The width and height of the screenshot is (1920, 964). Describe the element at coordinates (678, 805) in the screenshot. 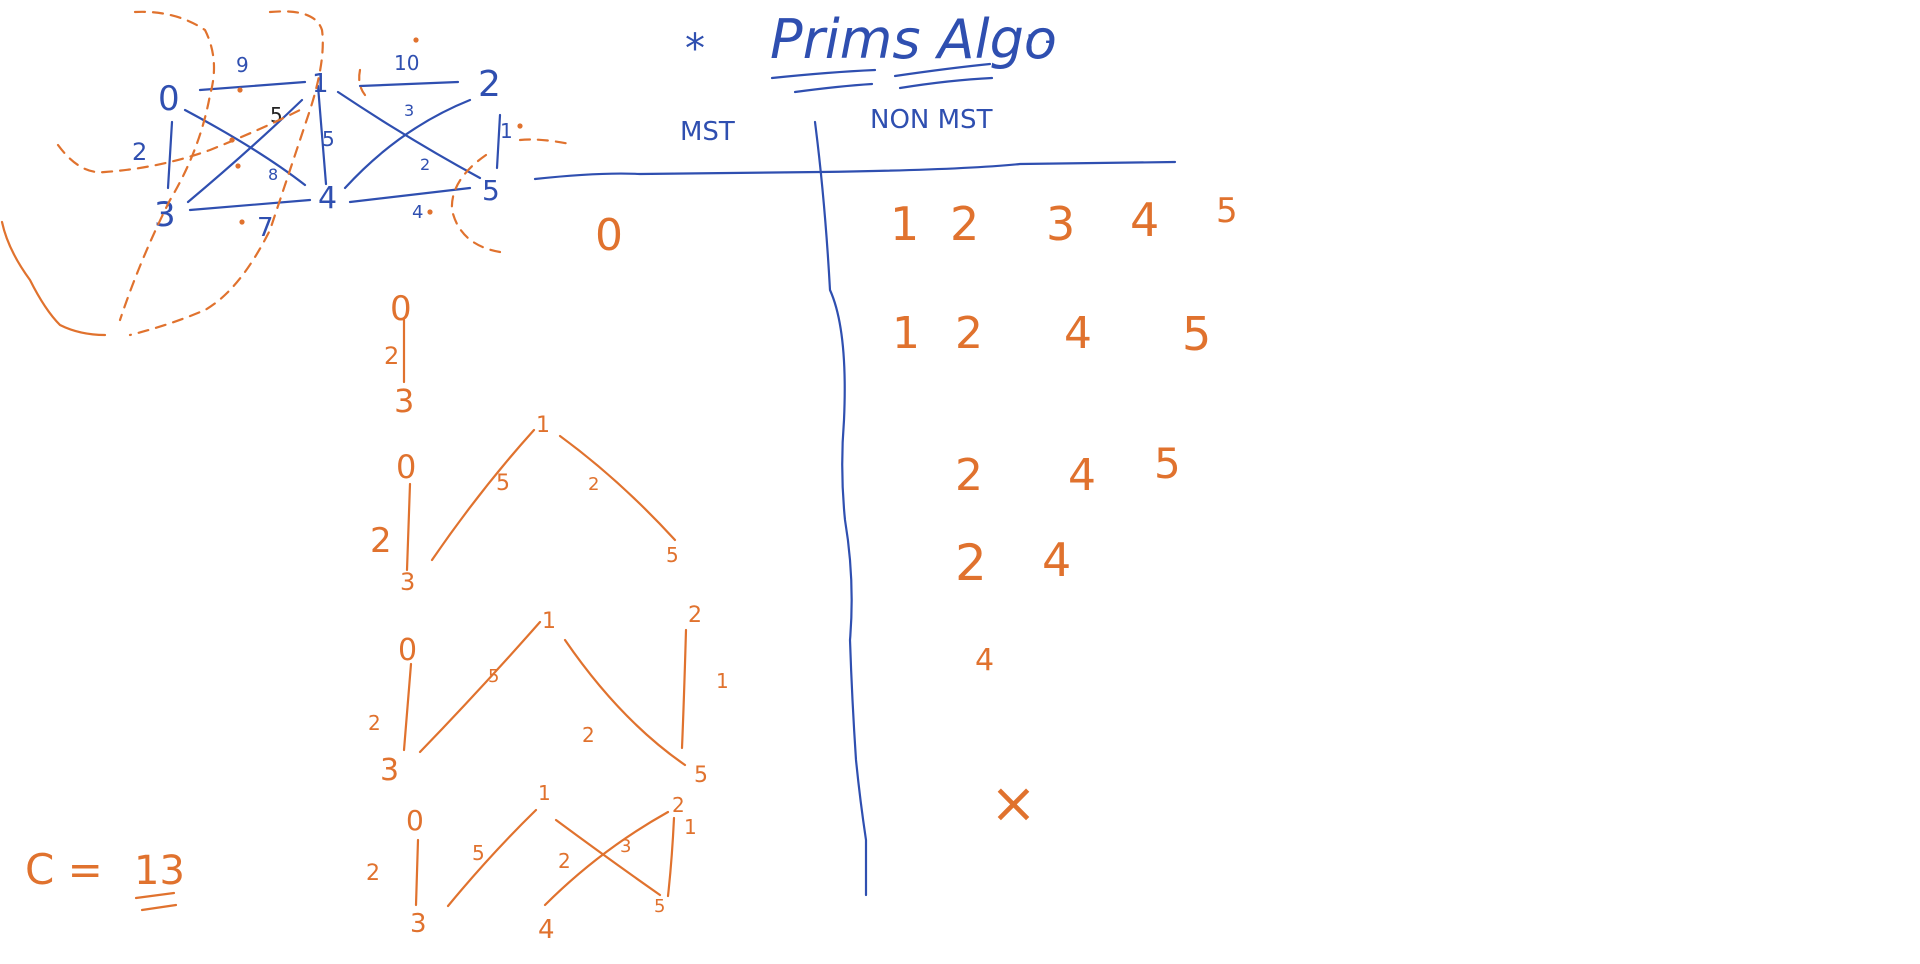

I see `step4-node-2: 2` at that location.